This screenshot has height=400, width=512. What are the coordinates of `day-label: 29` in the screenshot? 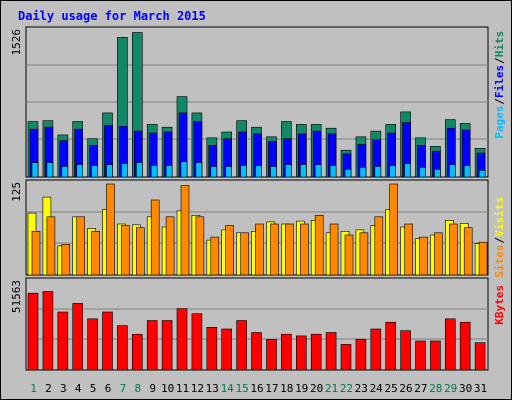 It's located at (450, 388).